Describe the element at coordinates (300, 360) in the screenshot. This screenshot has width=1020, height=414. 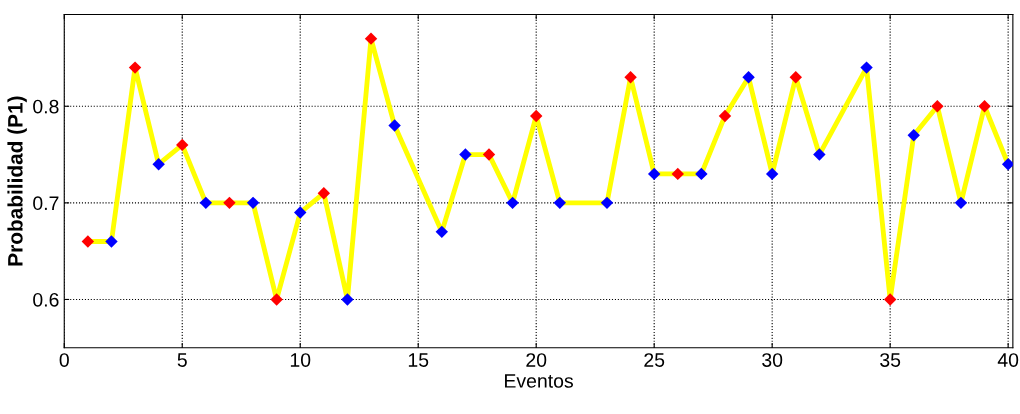
I see `x-tick-label: 10` at that location.